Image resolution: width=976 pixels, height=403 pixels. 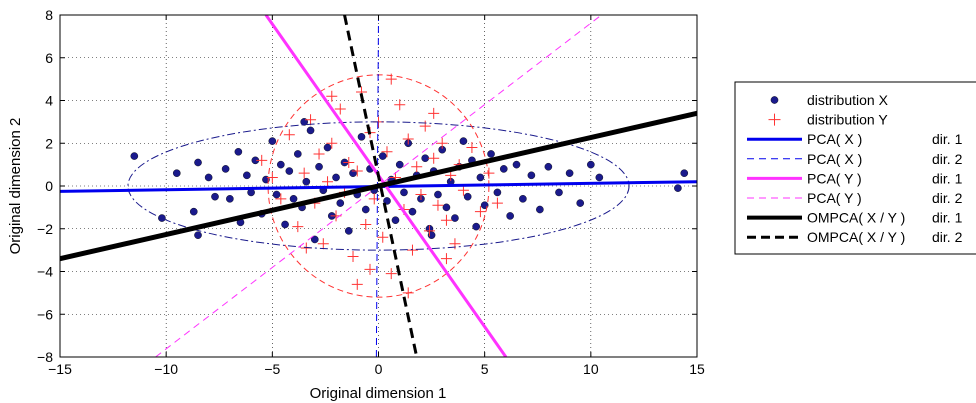 What do you see at coordinates (856, 218) in the screenshot?
I see `legend-label: OMPCA( X / Y )` at bounding box center [856, 218].